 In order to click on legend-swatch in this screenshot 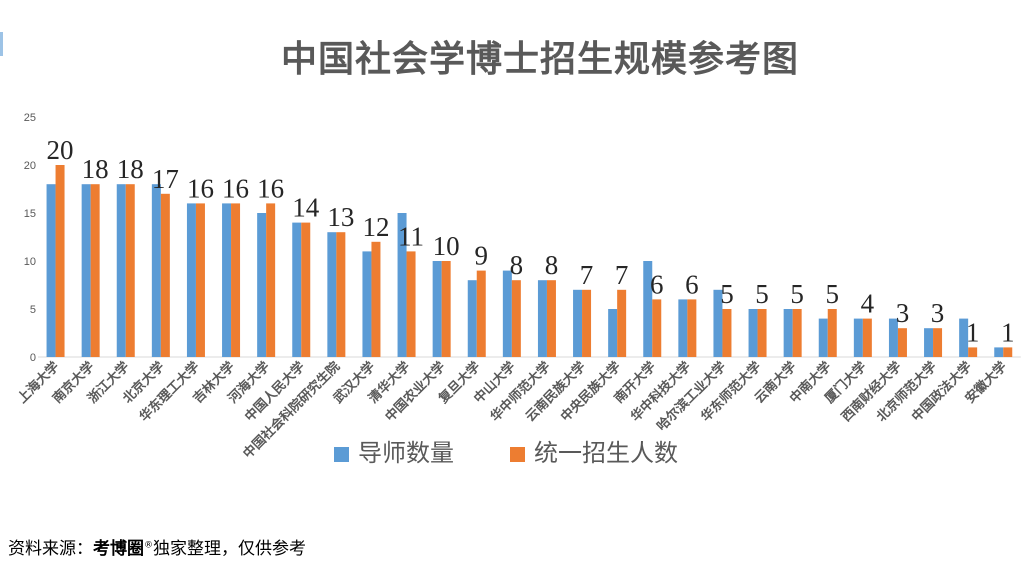, I will do `click(341, 454)`.